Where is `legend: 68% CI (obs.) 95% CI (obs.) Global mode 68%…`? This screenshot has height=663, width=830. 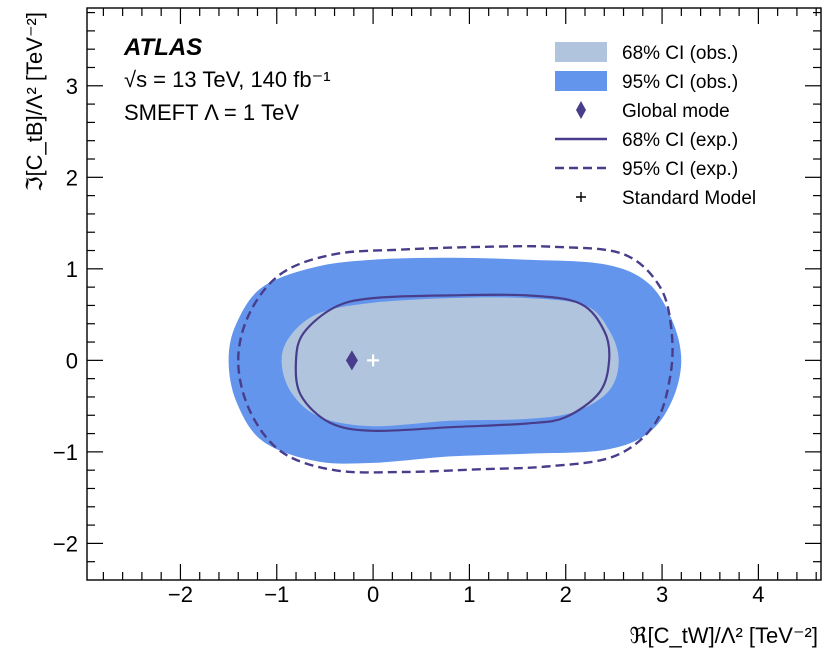 legend: 68% CI (obs.) 95% CI (obs.) Global mode 68%… is located at coordinates (655, 125).